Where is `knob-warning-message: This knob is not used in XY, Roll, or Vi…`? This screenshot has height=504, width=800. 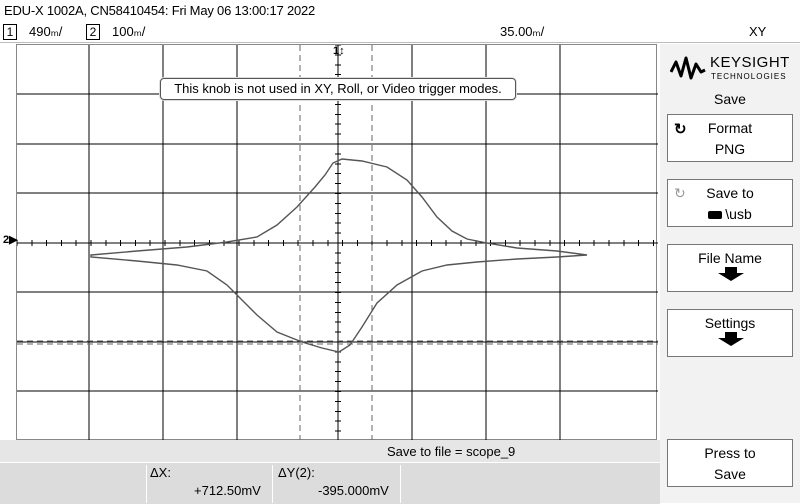 knob-warning-message: This knob is not used in XY, Roll, or Vi… is located at coordinates (338, 89).